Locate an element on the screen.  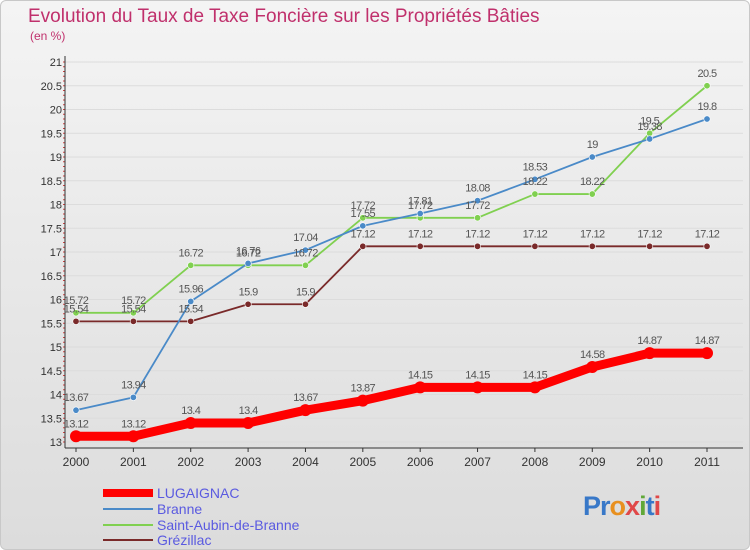
series-line-gr-zillac is located at coordinates (391, 284).